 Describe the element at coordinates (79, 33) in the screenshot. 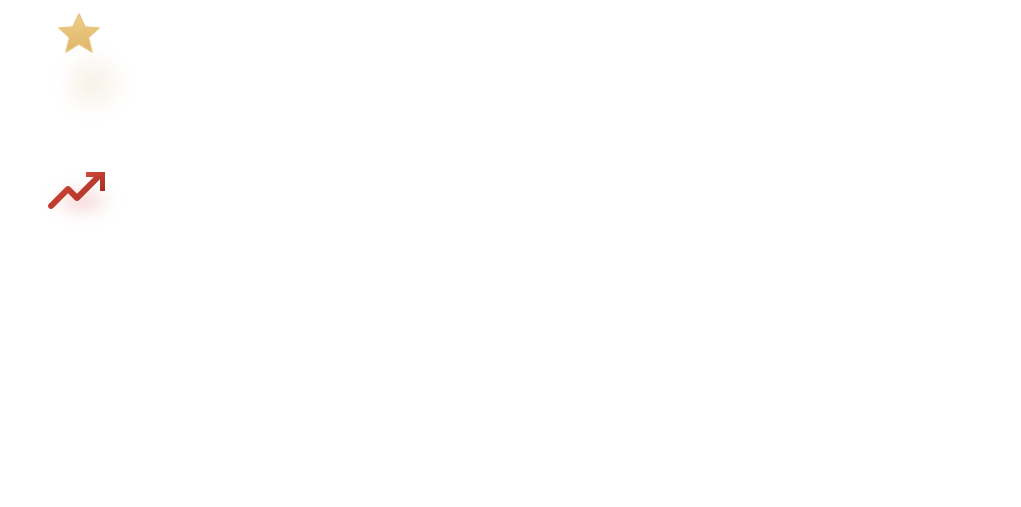

I see `star-svg` at that location.